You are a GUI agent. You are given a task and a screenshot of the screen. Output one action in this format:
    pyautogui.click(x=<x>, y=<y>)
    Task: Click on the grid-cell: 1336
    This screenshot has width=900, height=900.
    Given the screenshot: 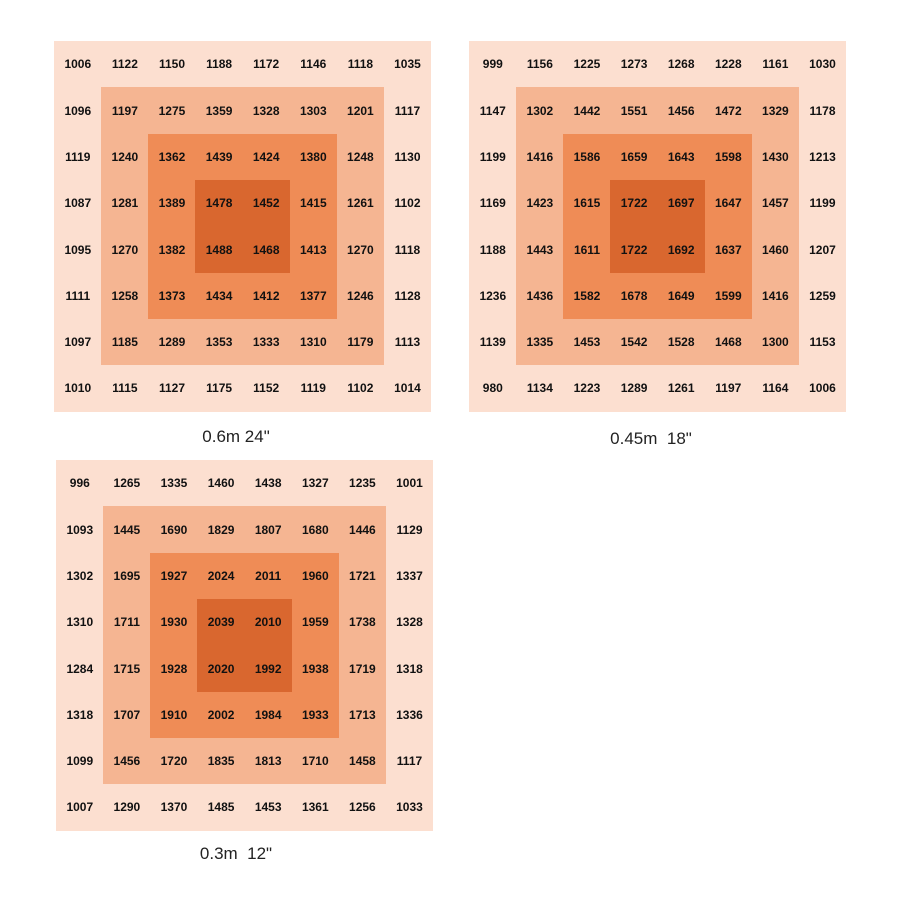 What is the action you would take?
    pyautogui.click(x=409, y=715)
    